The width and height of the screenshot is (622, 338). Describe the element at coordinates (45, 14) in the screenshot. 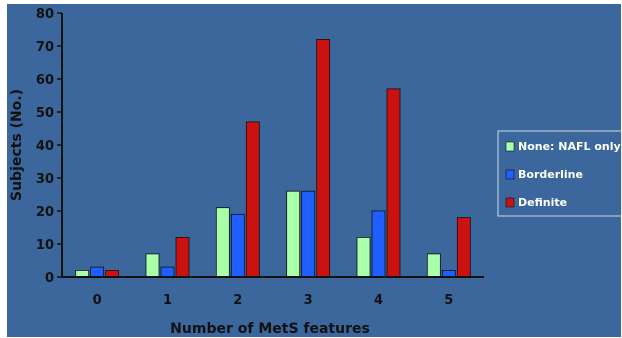

I see `y-tick-label: 80` at that location.